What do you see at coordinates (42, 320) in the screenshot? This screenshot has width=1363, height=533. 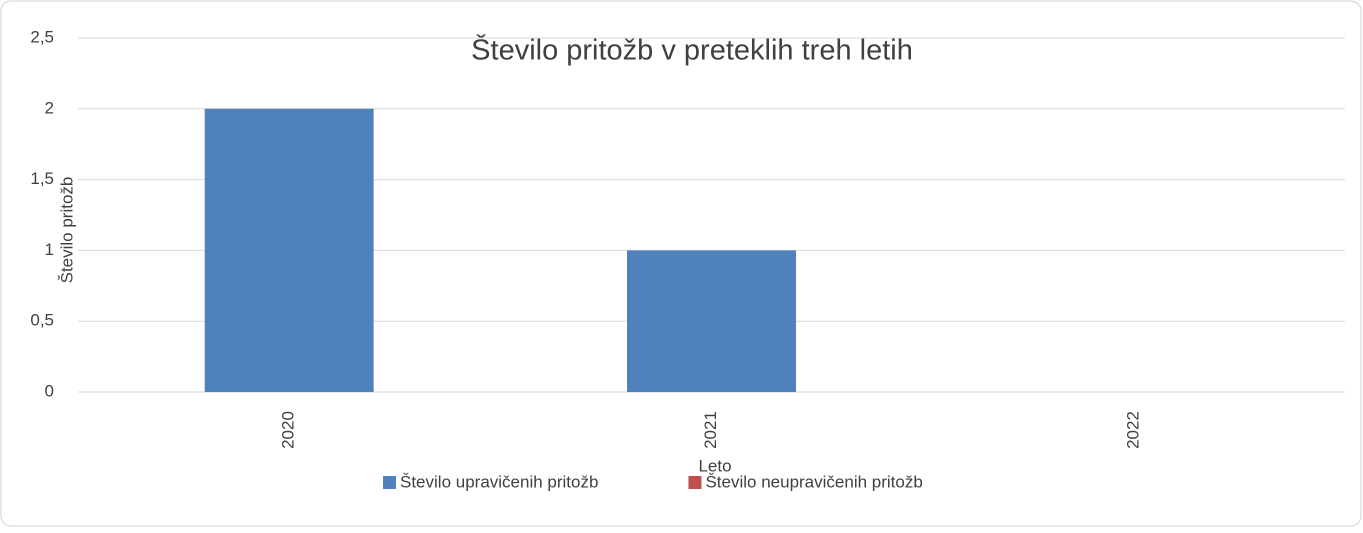 I see `y-tick-label: 0,5` at bounding box center [42, 320].